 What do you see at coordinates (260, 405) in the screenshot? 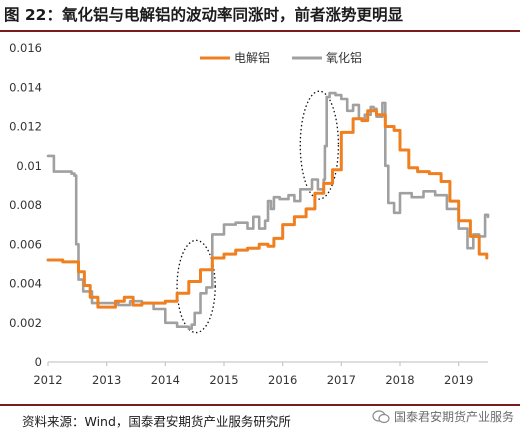
I see `source-rule` at bounding box center [260, 405].